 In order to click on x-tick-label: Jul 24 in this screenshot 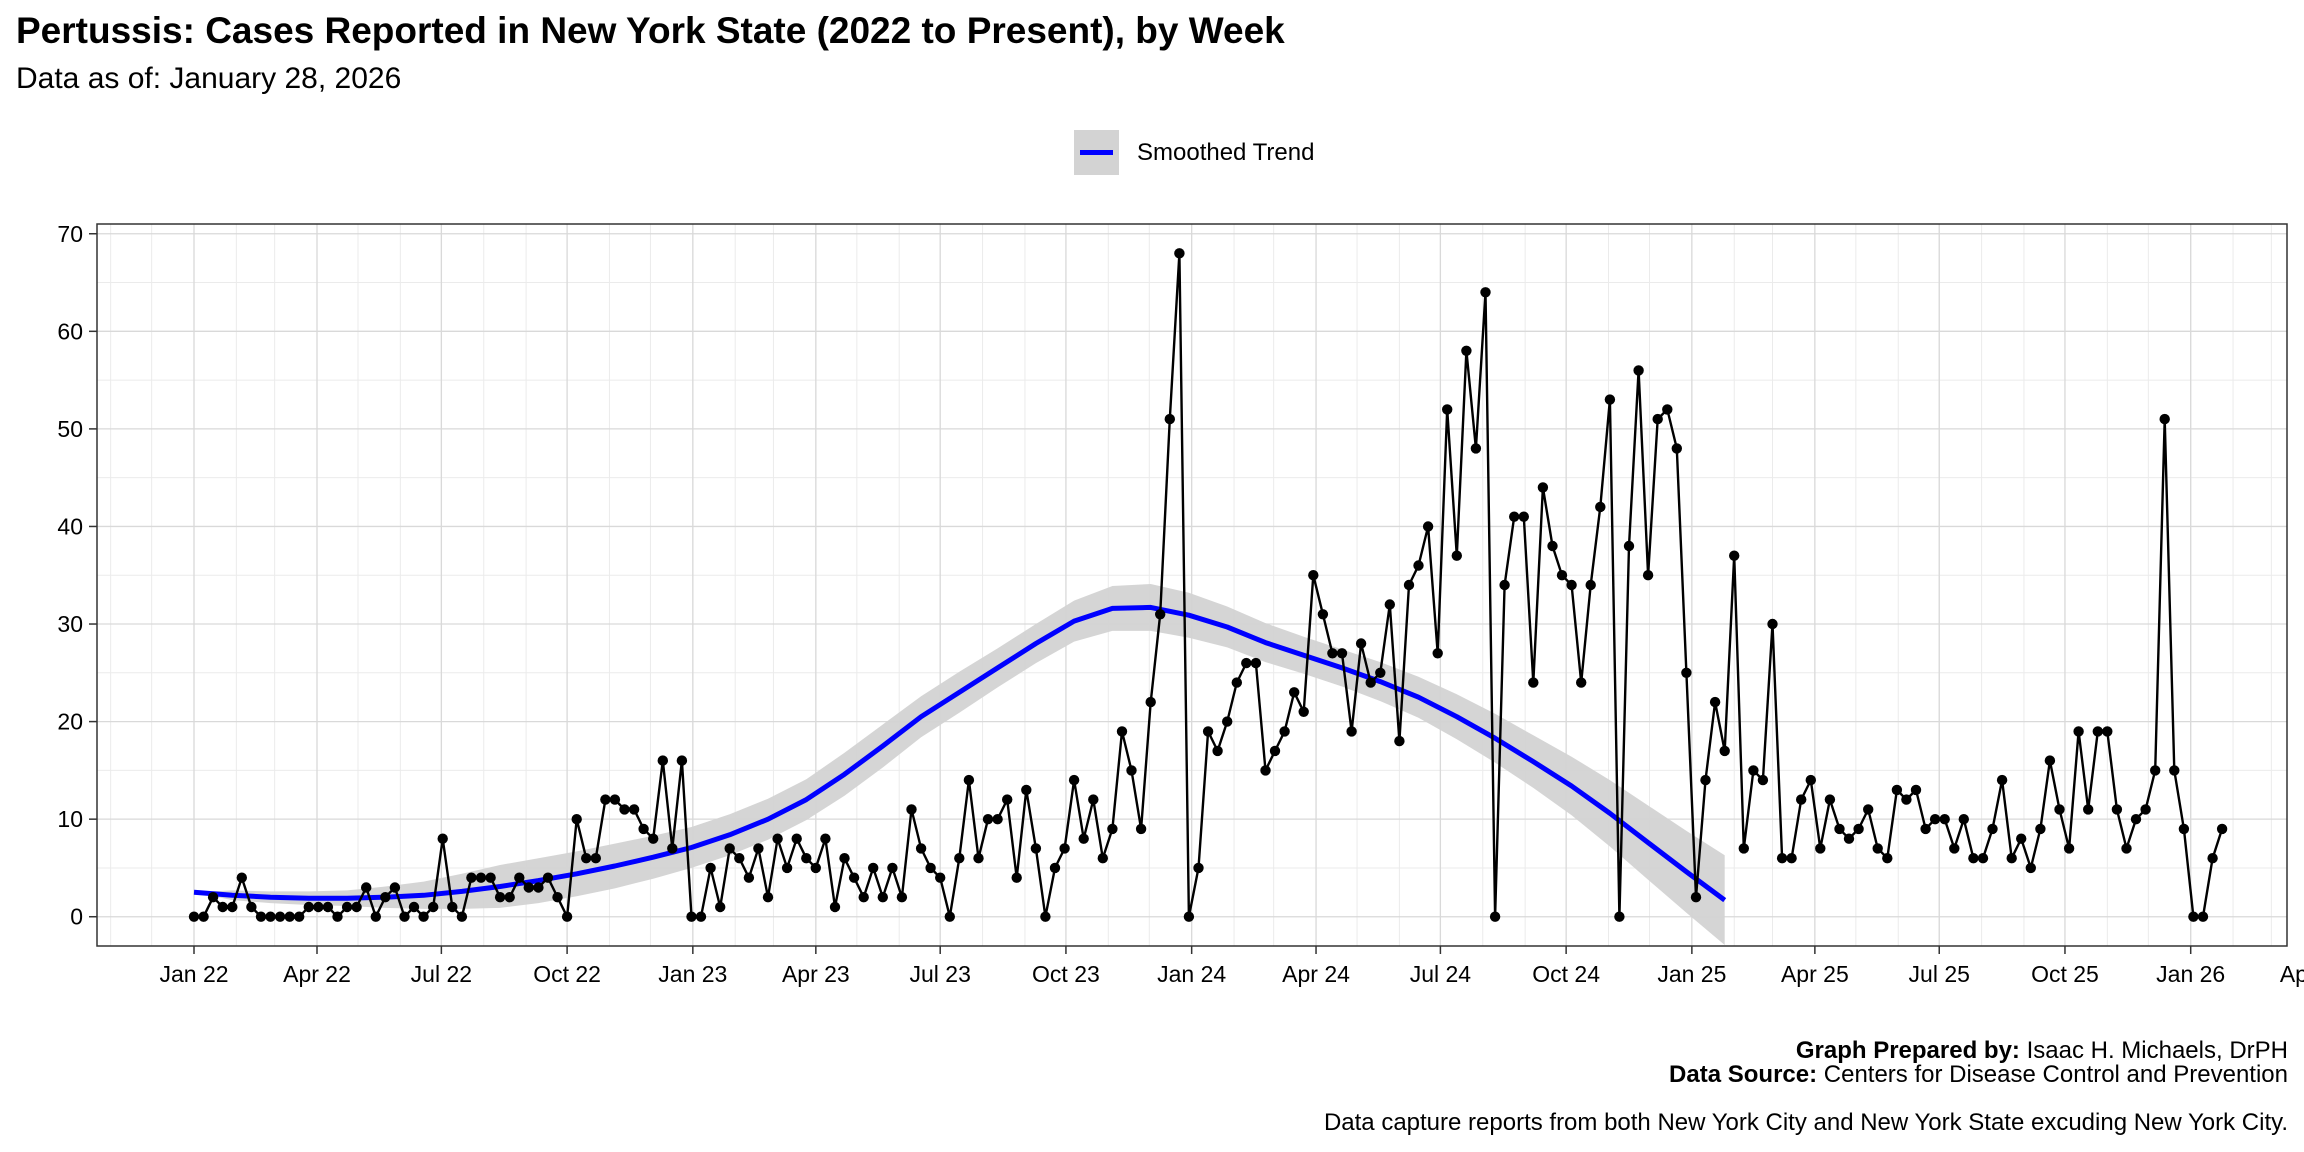, I will do `click(1441, 974)`.